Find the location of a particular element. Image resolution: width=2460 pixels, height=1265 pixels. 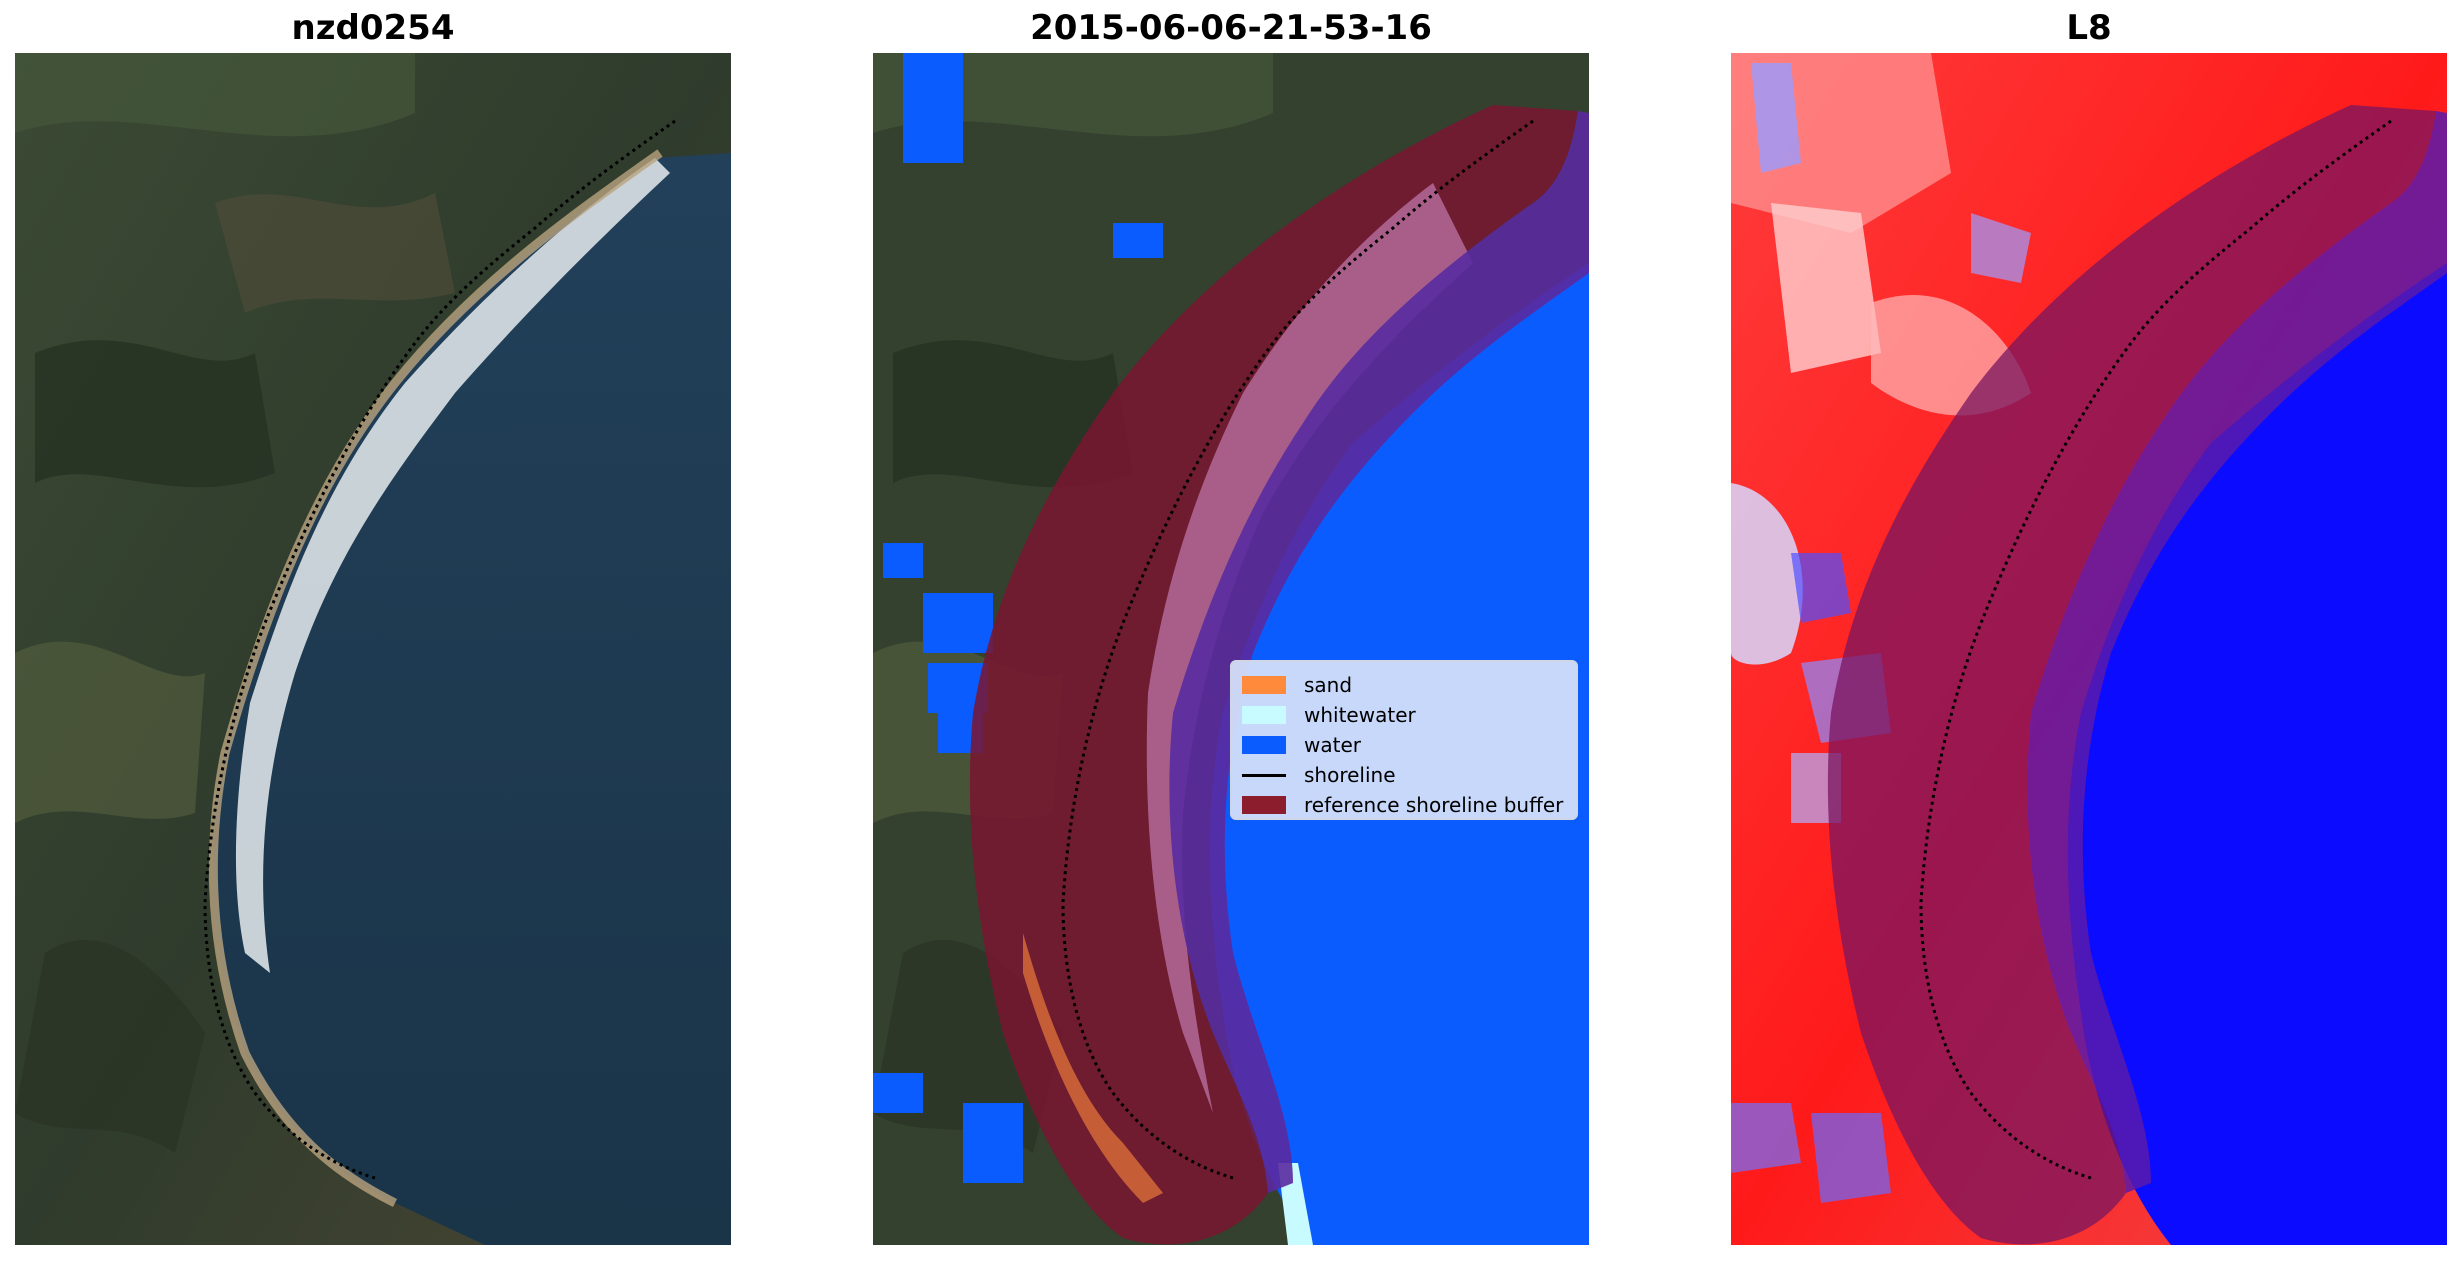

legend-item-shoreline: shoreline is located at coordinates (1404, 775).